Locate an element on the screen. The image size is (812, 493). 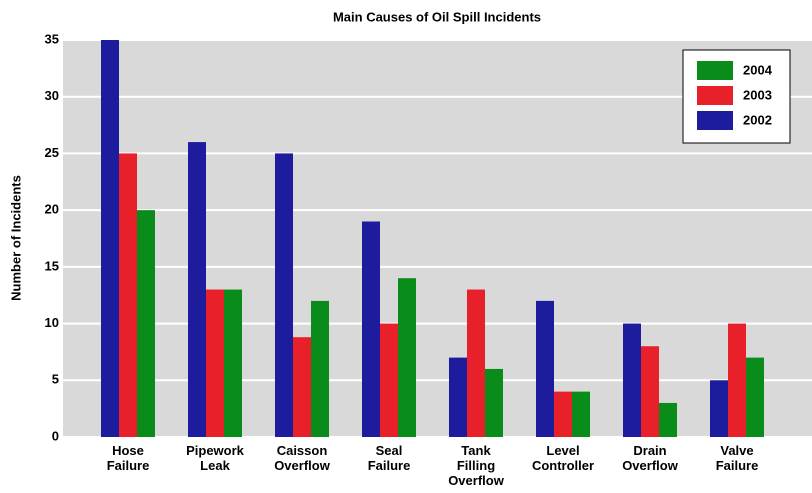
chart-title: Main Causes of Oil Spill Incidents is located at coordinates (437, 16).